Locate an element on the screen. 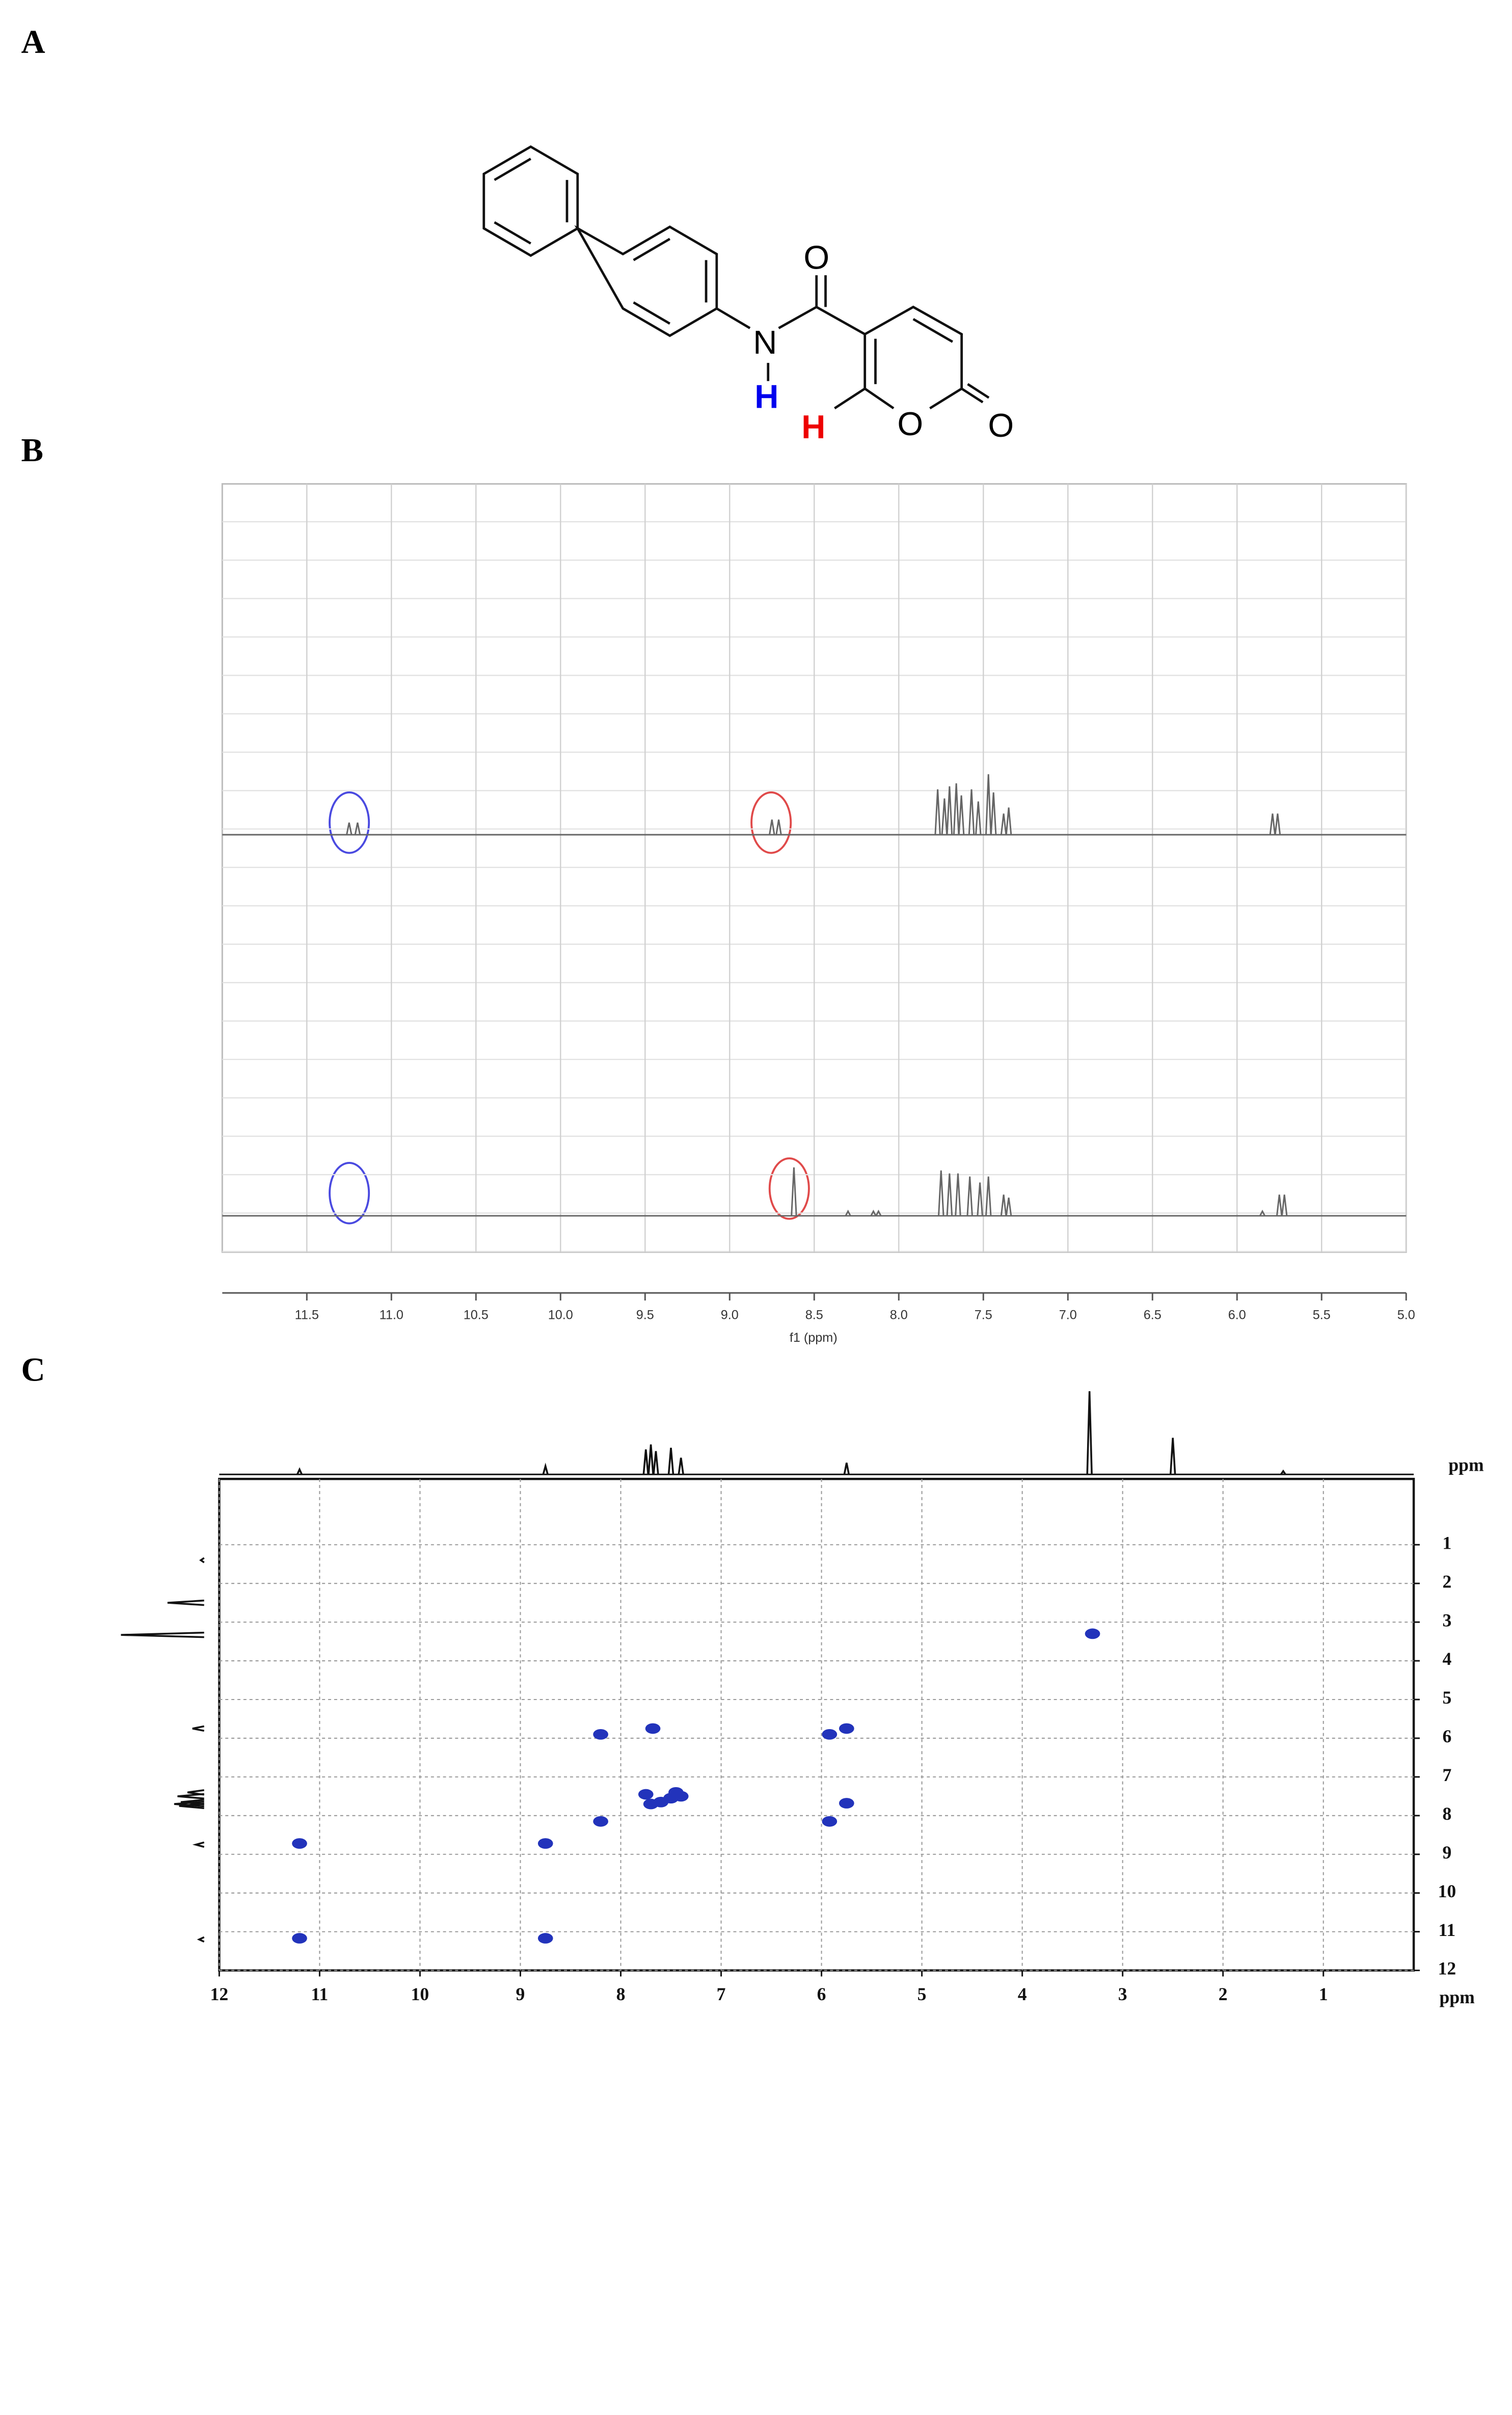 Image resolution: width=1512 pixels, height=2415 pixels. x-tick-label: 6.0 is located at coordinates (1237, 1315).